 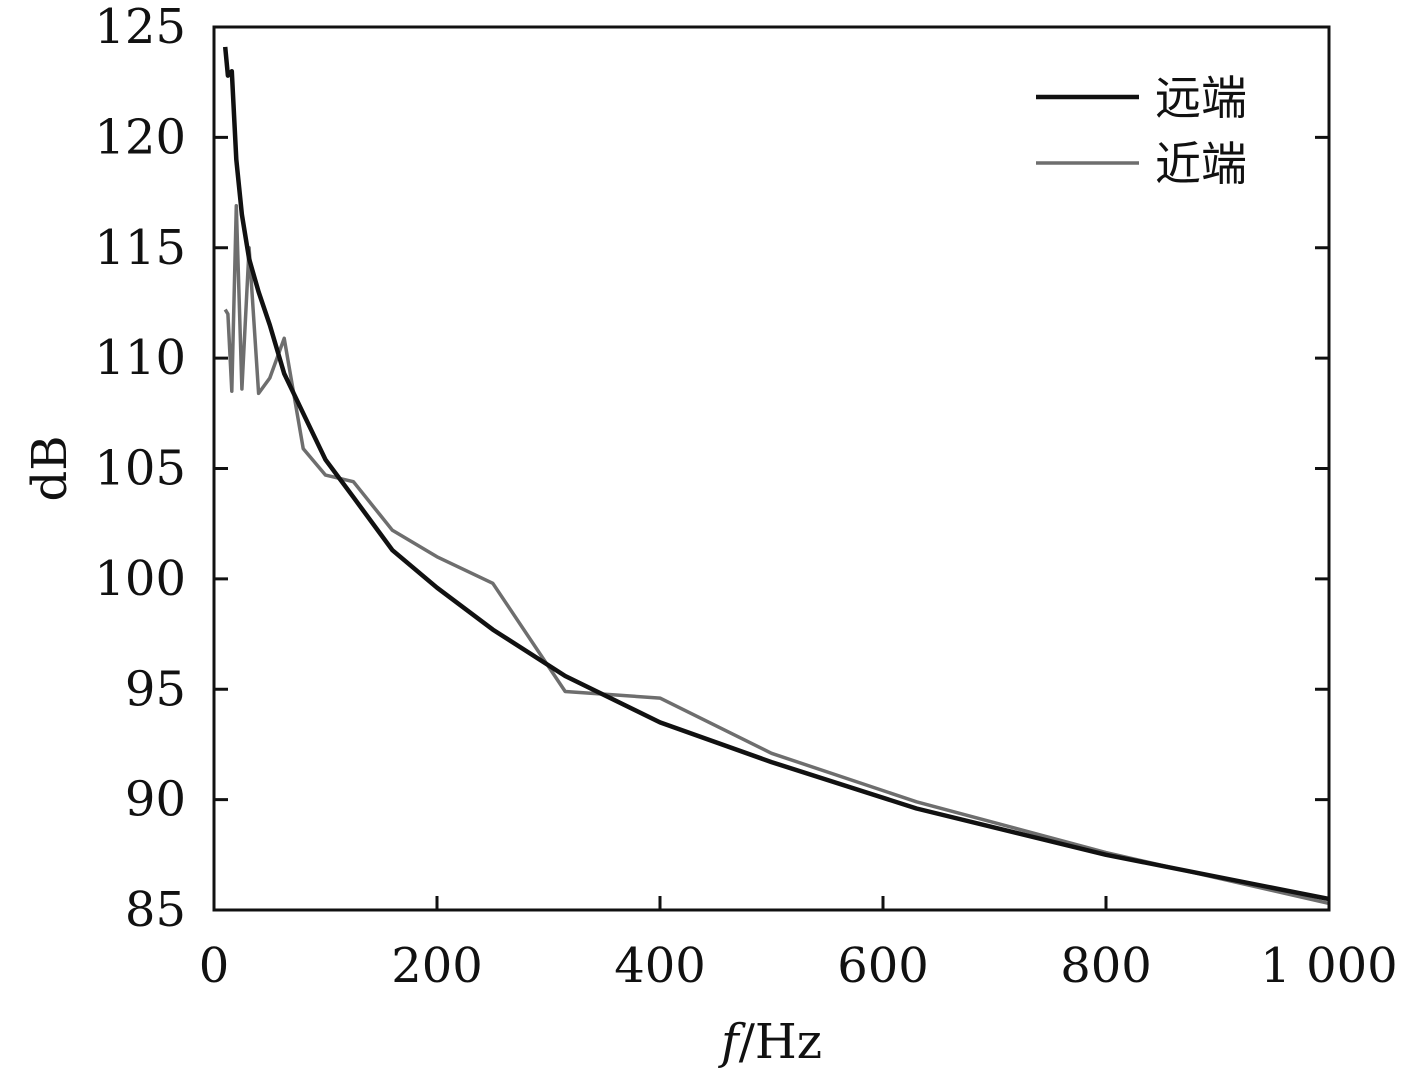 What do you see at coordinates (140, 248) in the screenshot?
I see `y-tick-label: 115` at bounding box center [140, 248].